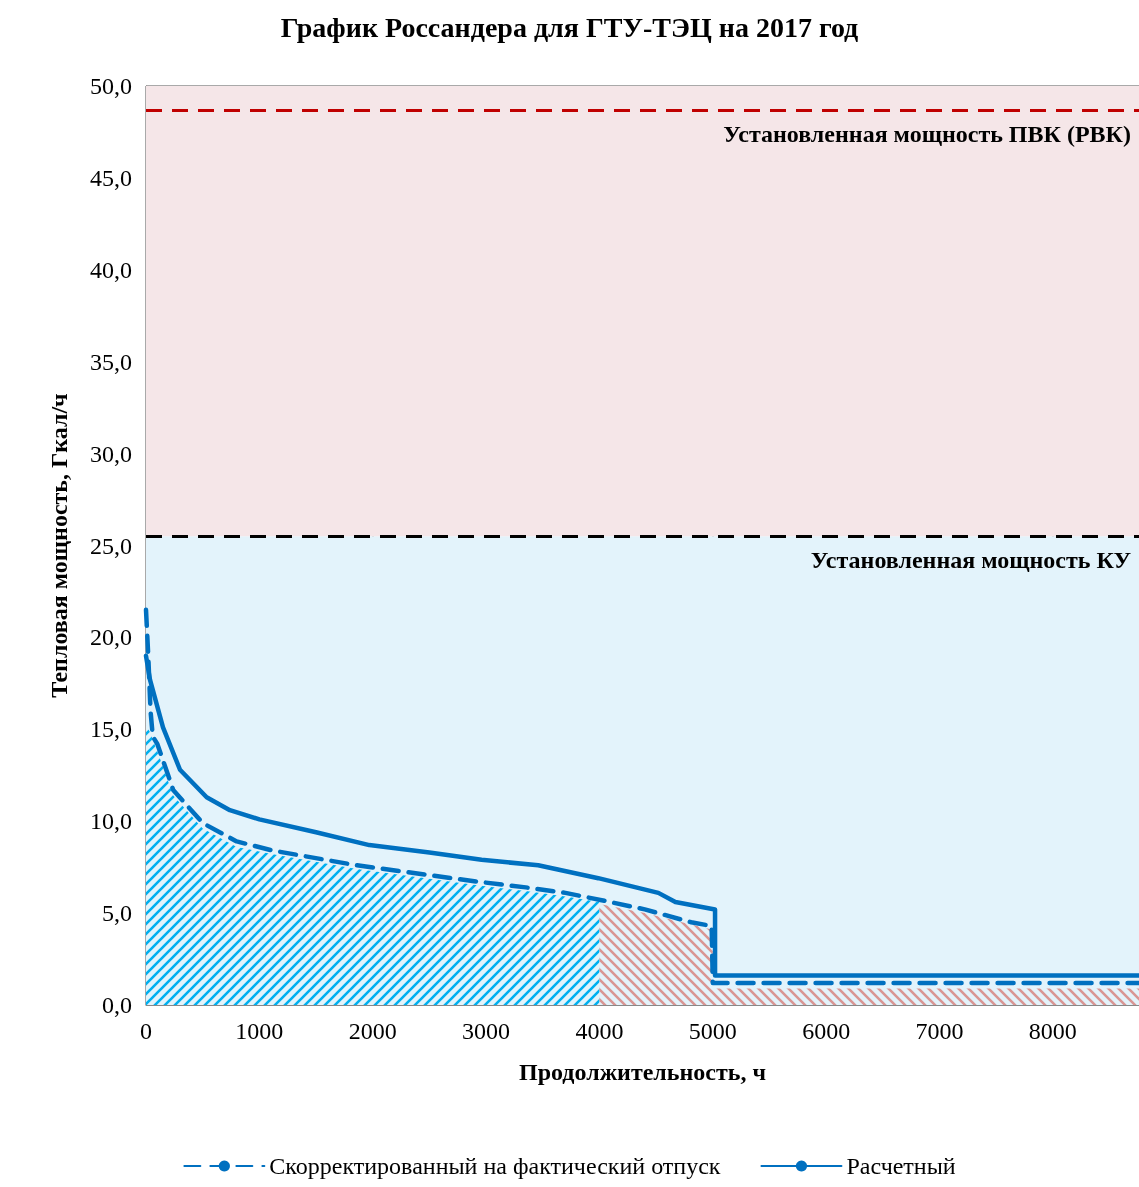 Image resolution: width=1139 pixels, height=1187 pixels. I want to click on x-tick-label: 8000, so click(1052, 1031).